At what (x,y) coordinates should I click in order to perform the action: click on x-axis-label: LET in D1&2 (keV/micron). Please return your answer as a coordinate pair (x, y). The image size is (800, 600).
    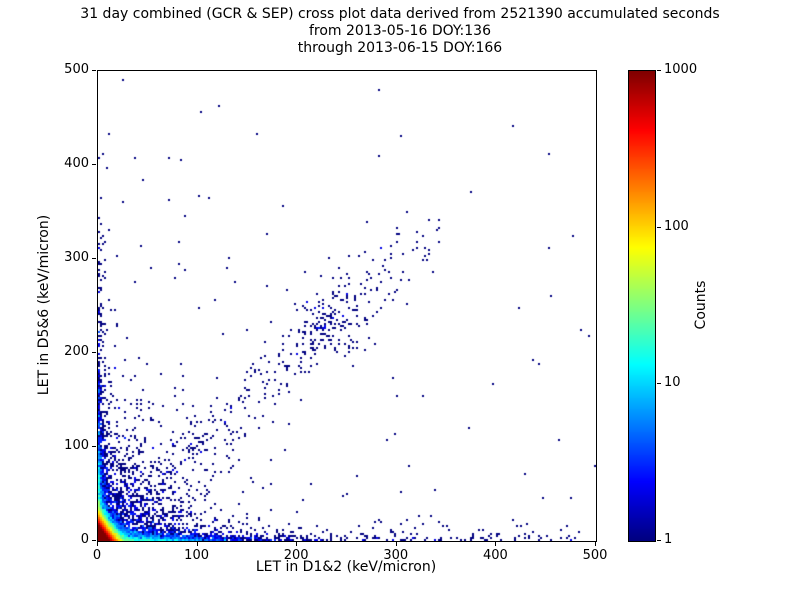
    Looking at the image, I should click on (346, 567).